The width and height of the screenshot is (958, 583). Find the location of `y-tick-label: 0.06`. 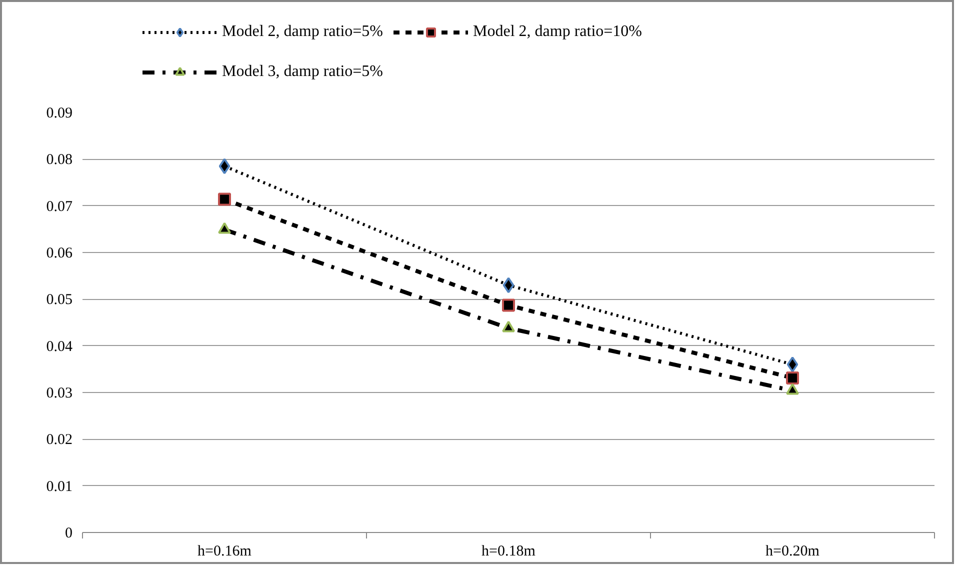

y-tick-label: 0.06 is located at coordinates (59, 254).